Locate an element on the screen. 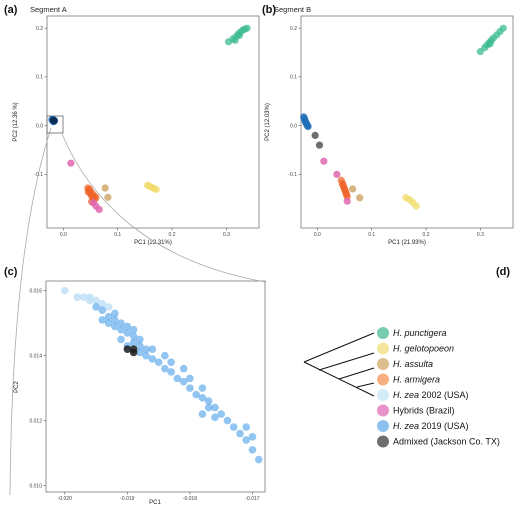  legend-label: H. zea 2002 (USA) is located at coordinates (431, 395).